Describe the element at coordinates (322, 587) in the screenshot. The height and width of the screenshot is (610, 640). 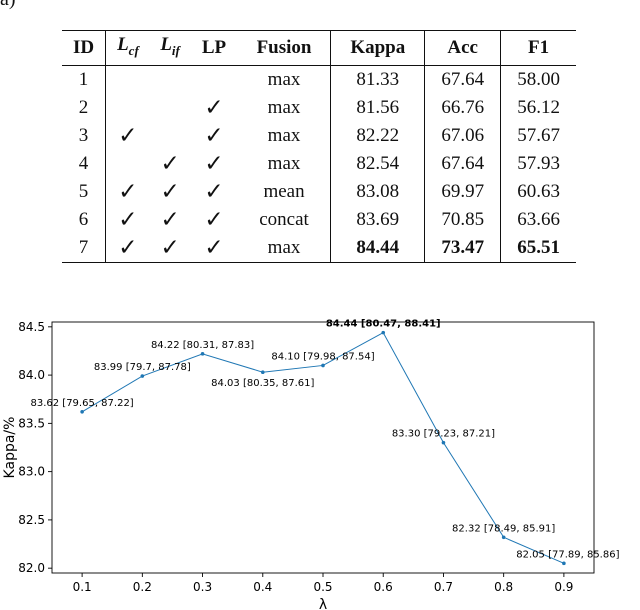
I see `x-tick-label: 0.5` at that location.